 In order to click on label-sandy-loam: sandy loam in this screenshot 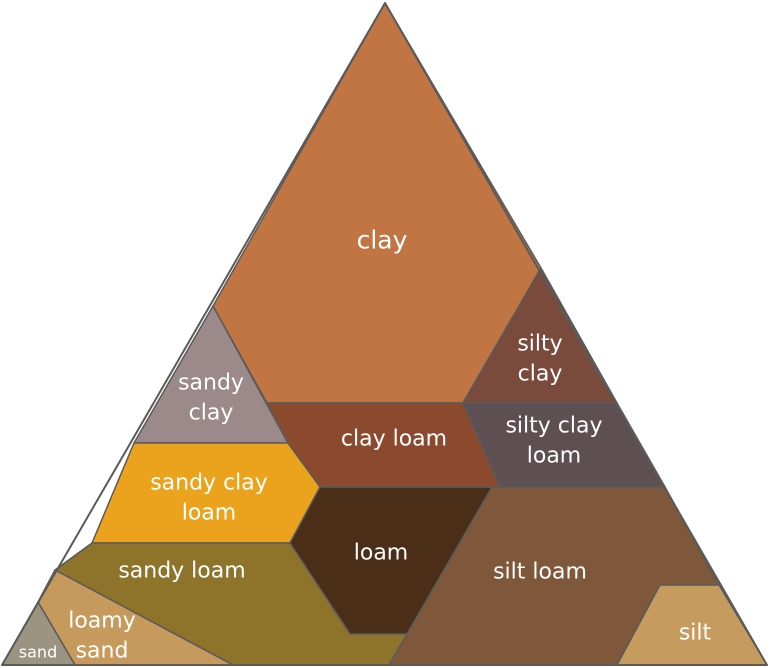, I will do `click(181, 571)`.